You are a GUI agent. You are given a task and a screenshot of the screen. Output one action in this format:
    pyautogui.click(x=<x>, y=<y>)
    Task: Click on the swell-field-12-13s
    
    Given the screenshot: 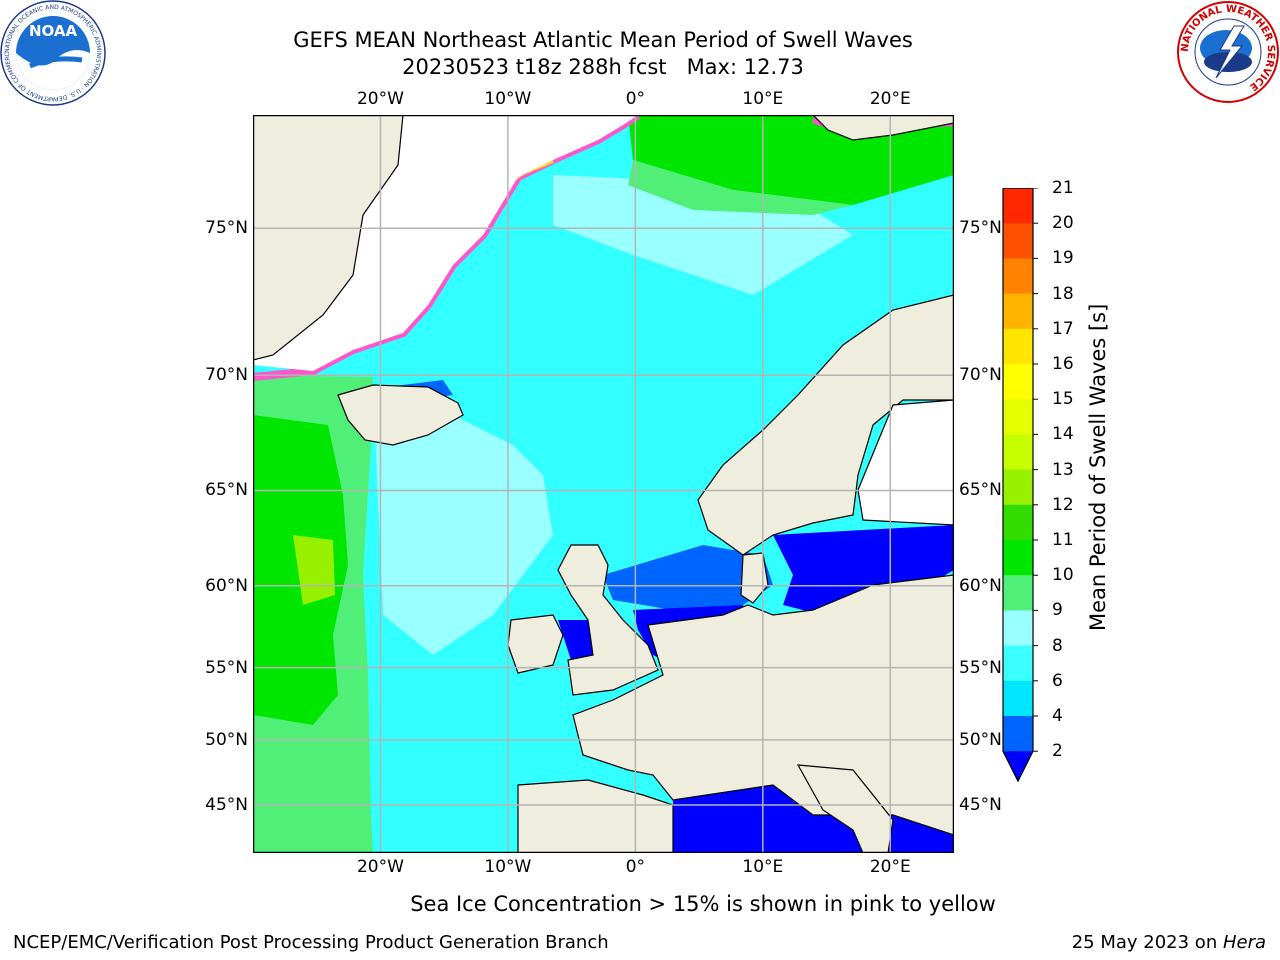 What is the action you would take?
    pyautogui.click(x=314, y=570)
    